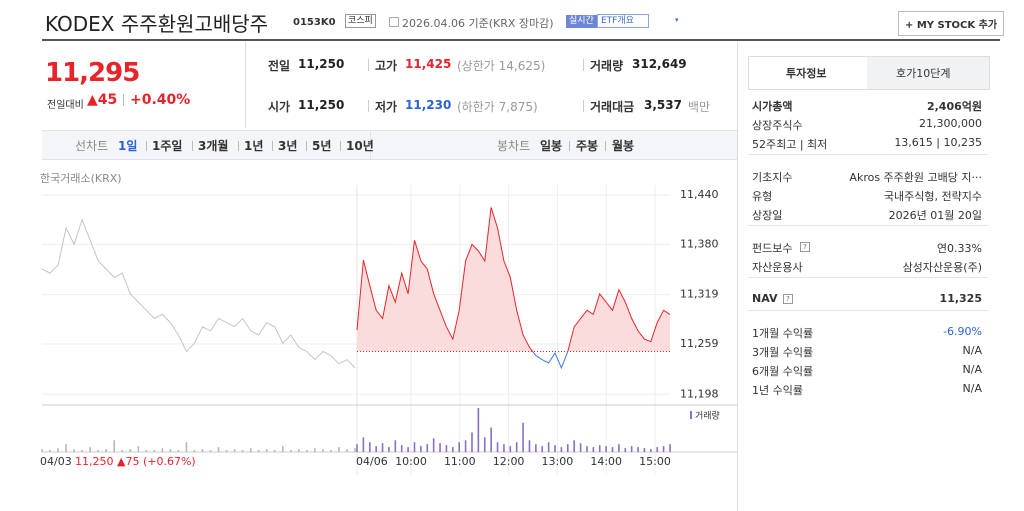  What do you see at coordinates (777, 125) in the screenshot?
I see `info-label: 상장주식수` at bounding box center [777, 125].